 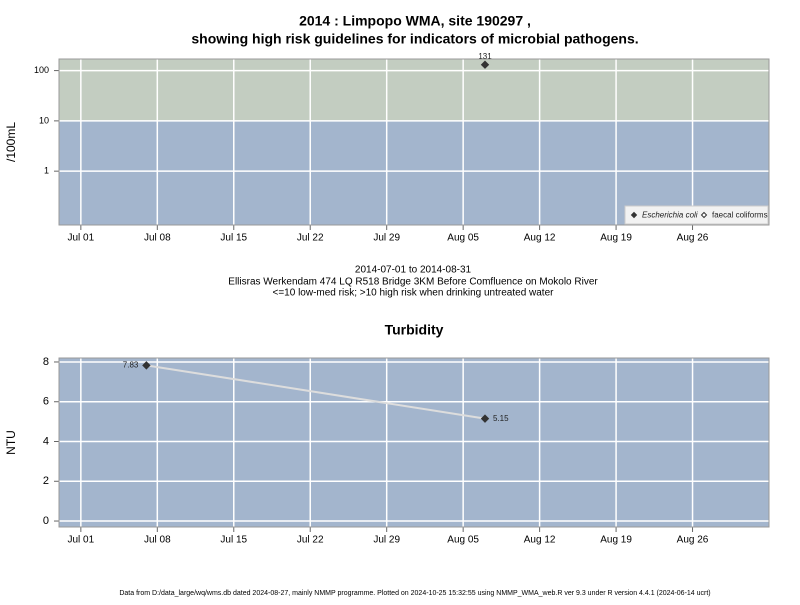 What do you see at coordinates (46, 362) in the screenshot?
I see `y-tick-label: 8` at bounding box center [46, 362].